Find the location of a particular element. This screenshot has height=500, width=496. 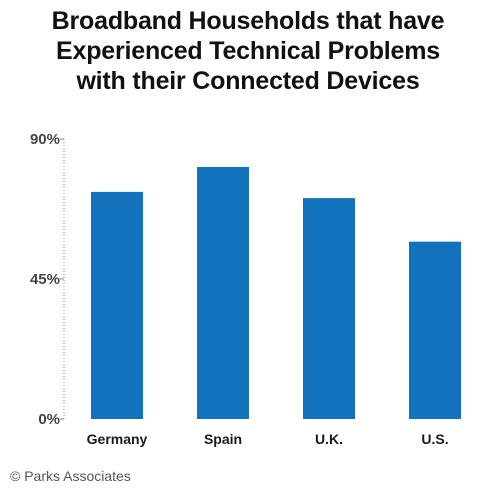

x-category-label: Germany is located at coordinates (117, 439).